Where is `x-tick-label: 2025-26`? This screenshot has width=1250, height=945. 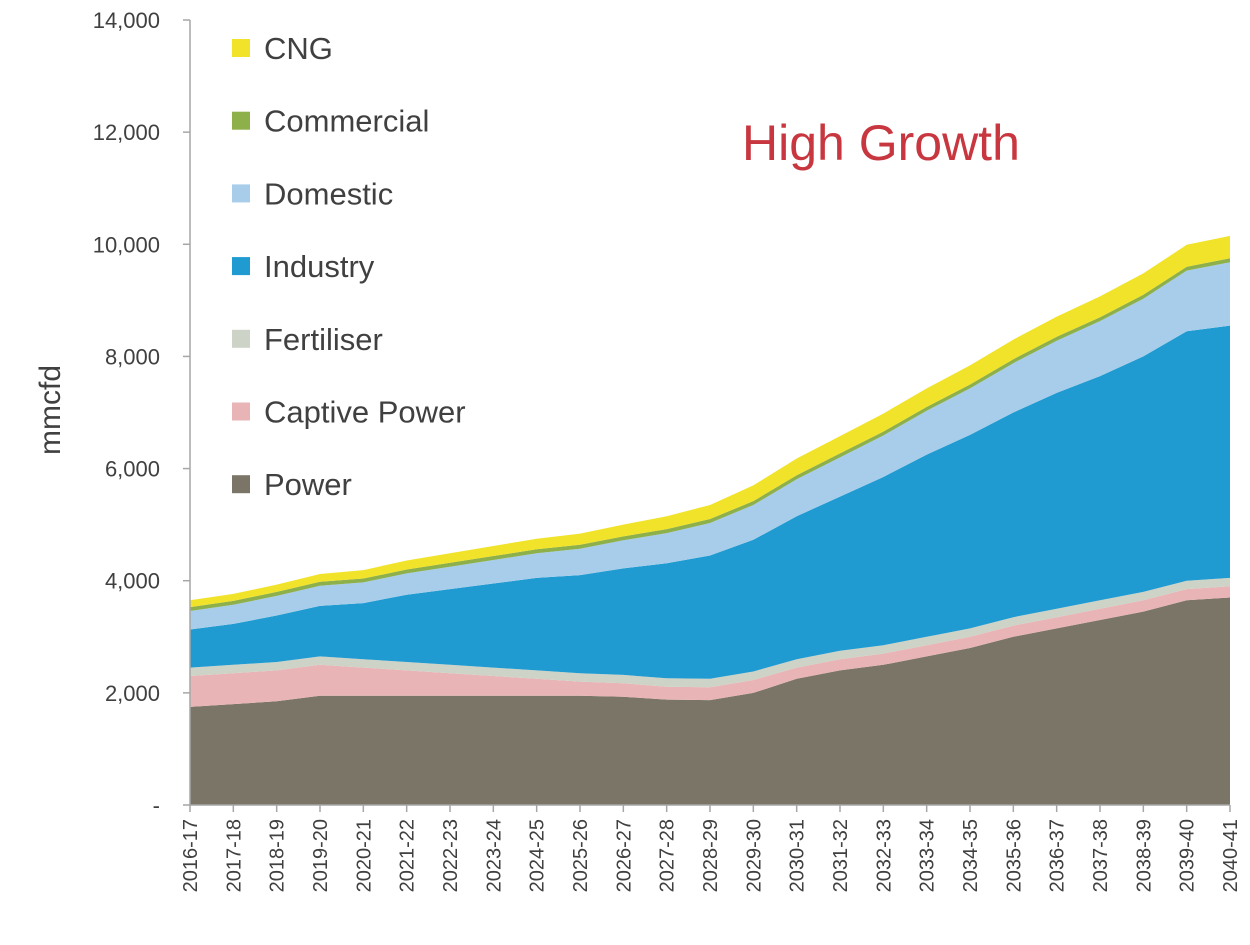
x-tick-label: 2025-26 is located at coordinates (581, 855).